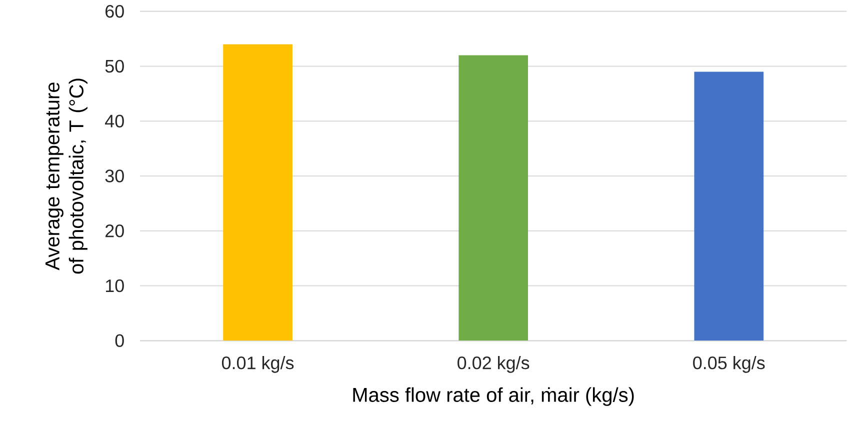  I want to click on y-tick-label: 30, so click(114, 176).